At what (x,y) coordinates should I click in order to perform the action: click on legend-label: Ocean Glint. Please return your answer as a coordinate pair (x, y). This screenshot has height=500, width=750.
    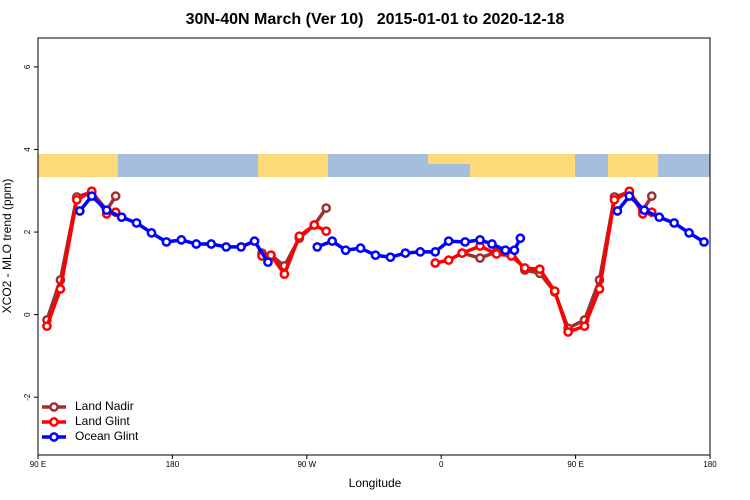
    Looking at the image, I should click on (107, 436).